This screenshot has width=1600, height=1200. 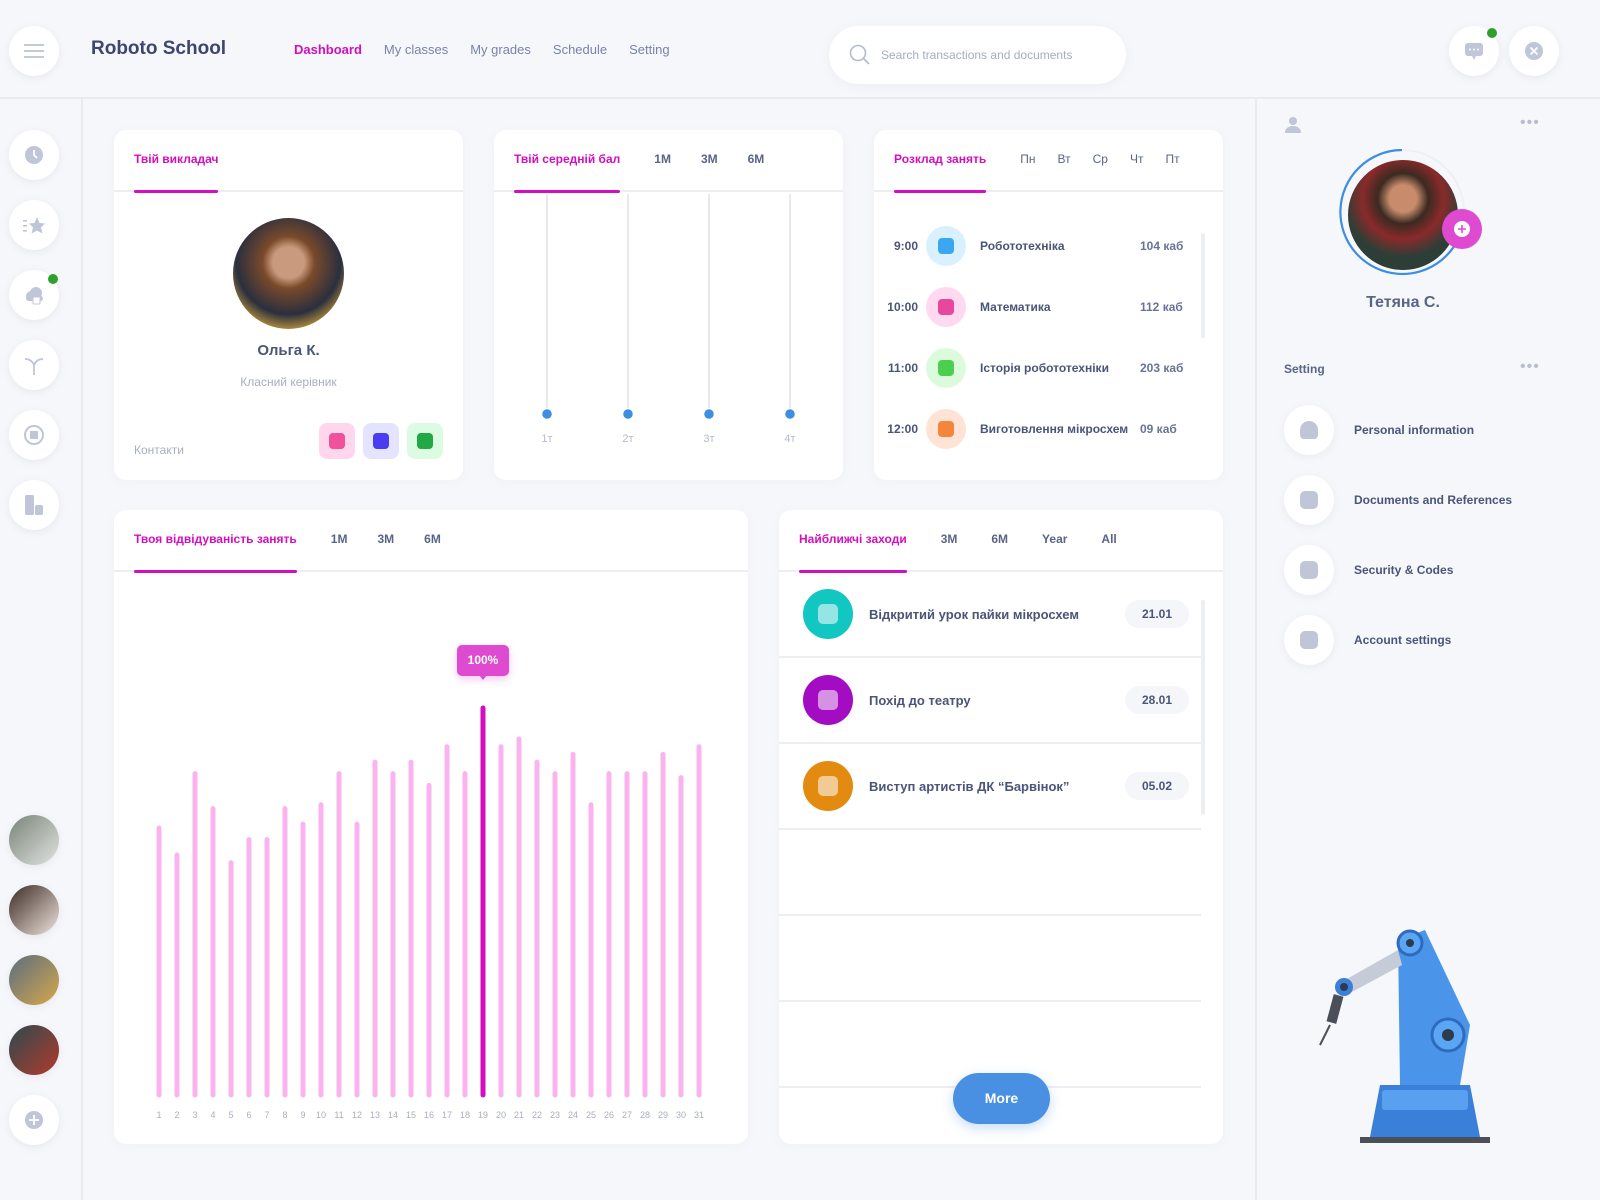 I want to click on sidebar-history-button, so click(x=34, y=155).